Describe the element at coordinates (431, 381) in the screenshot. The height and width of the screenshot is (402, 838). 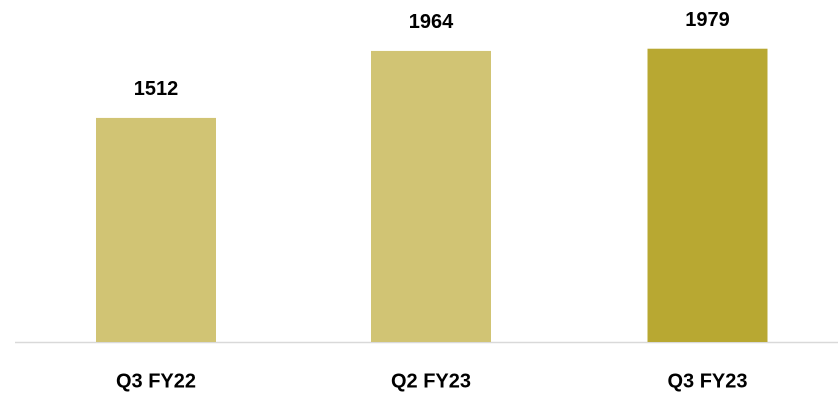
I see `x-tick-label: Q2 FY23` at that location.